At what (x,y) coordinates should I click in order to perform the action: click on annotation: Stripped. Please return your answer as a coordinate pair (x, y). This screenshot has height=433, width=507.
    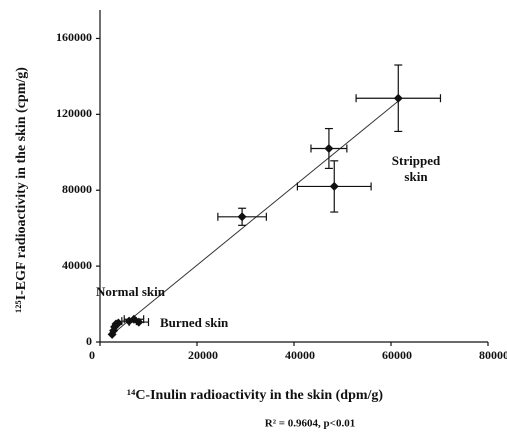
    Looking at the image, I should click on (416, 160).